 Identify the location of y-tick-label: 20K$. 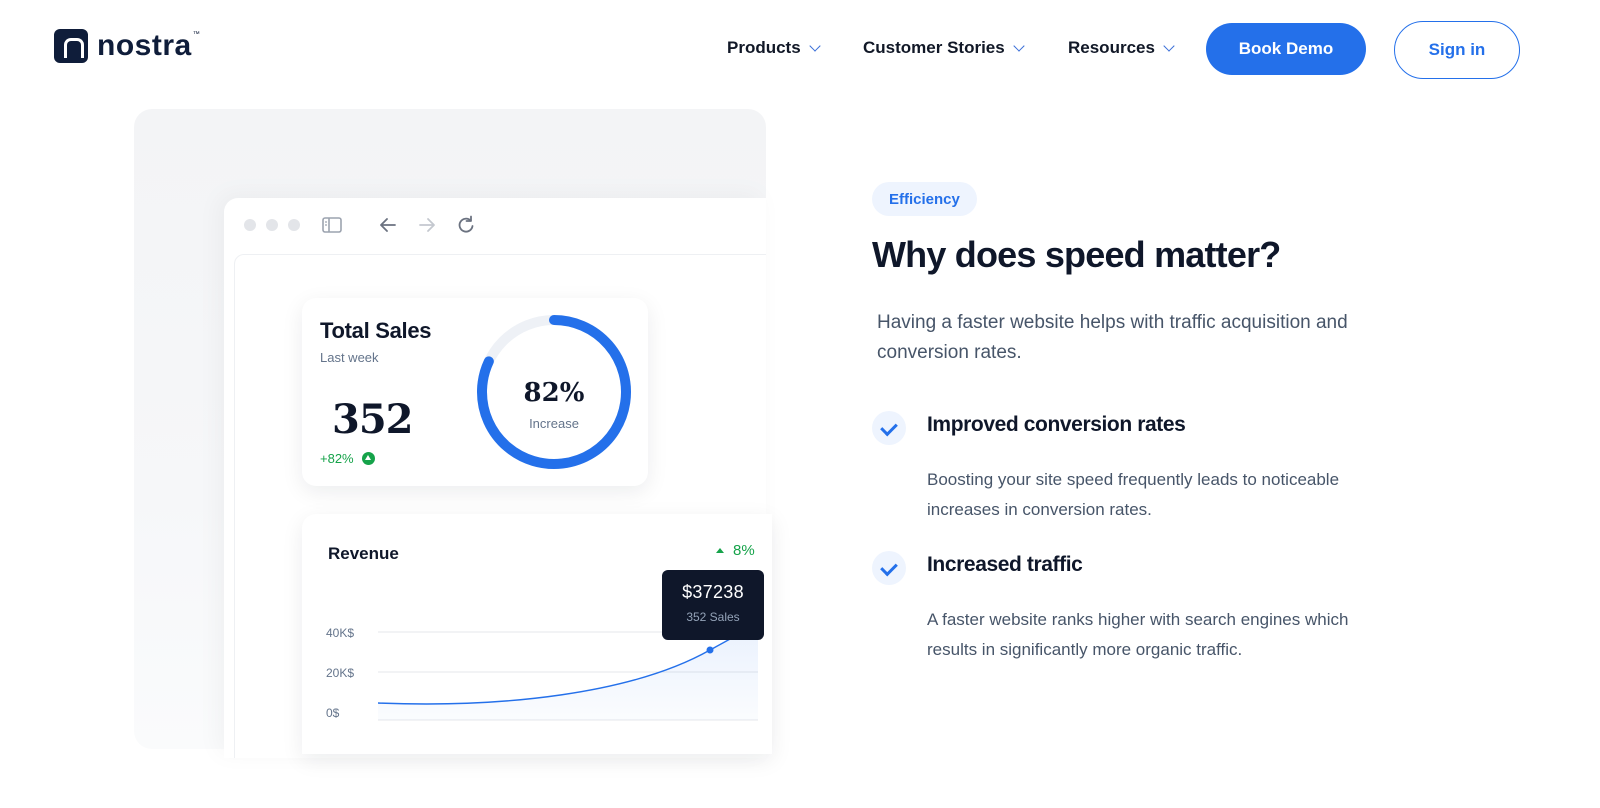
(340, 673).